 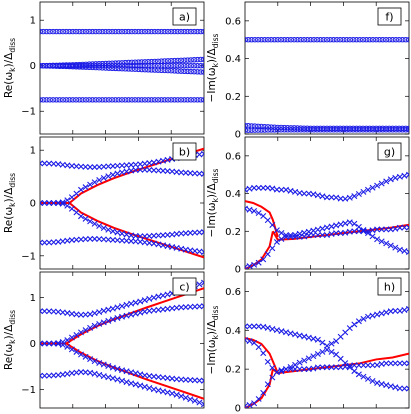 What do you see at coordinates (327, 220) in the screenshot?
I see `plot-area` at bounding box center [327, 220].